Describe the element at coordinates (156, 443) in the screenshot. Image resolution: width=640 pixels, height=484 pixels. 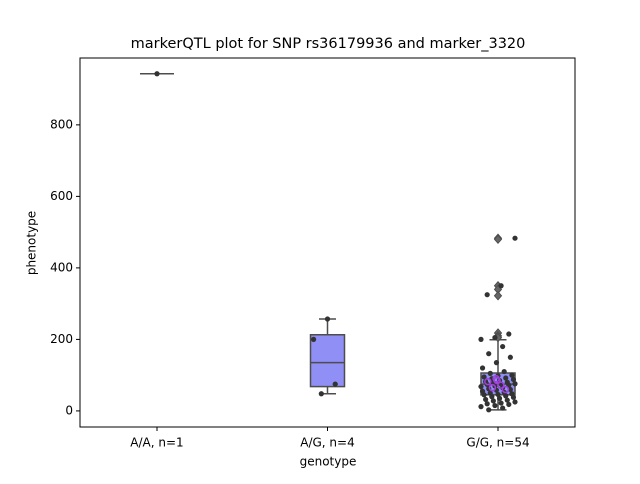
I see `x-tick-label: A/A, n=1` at that location.